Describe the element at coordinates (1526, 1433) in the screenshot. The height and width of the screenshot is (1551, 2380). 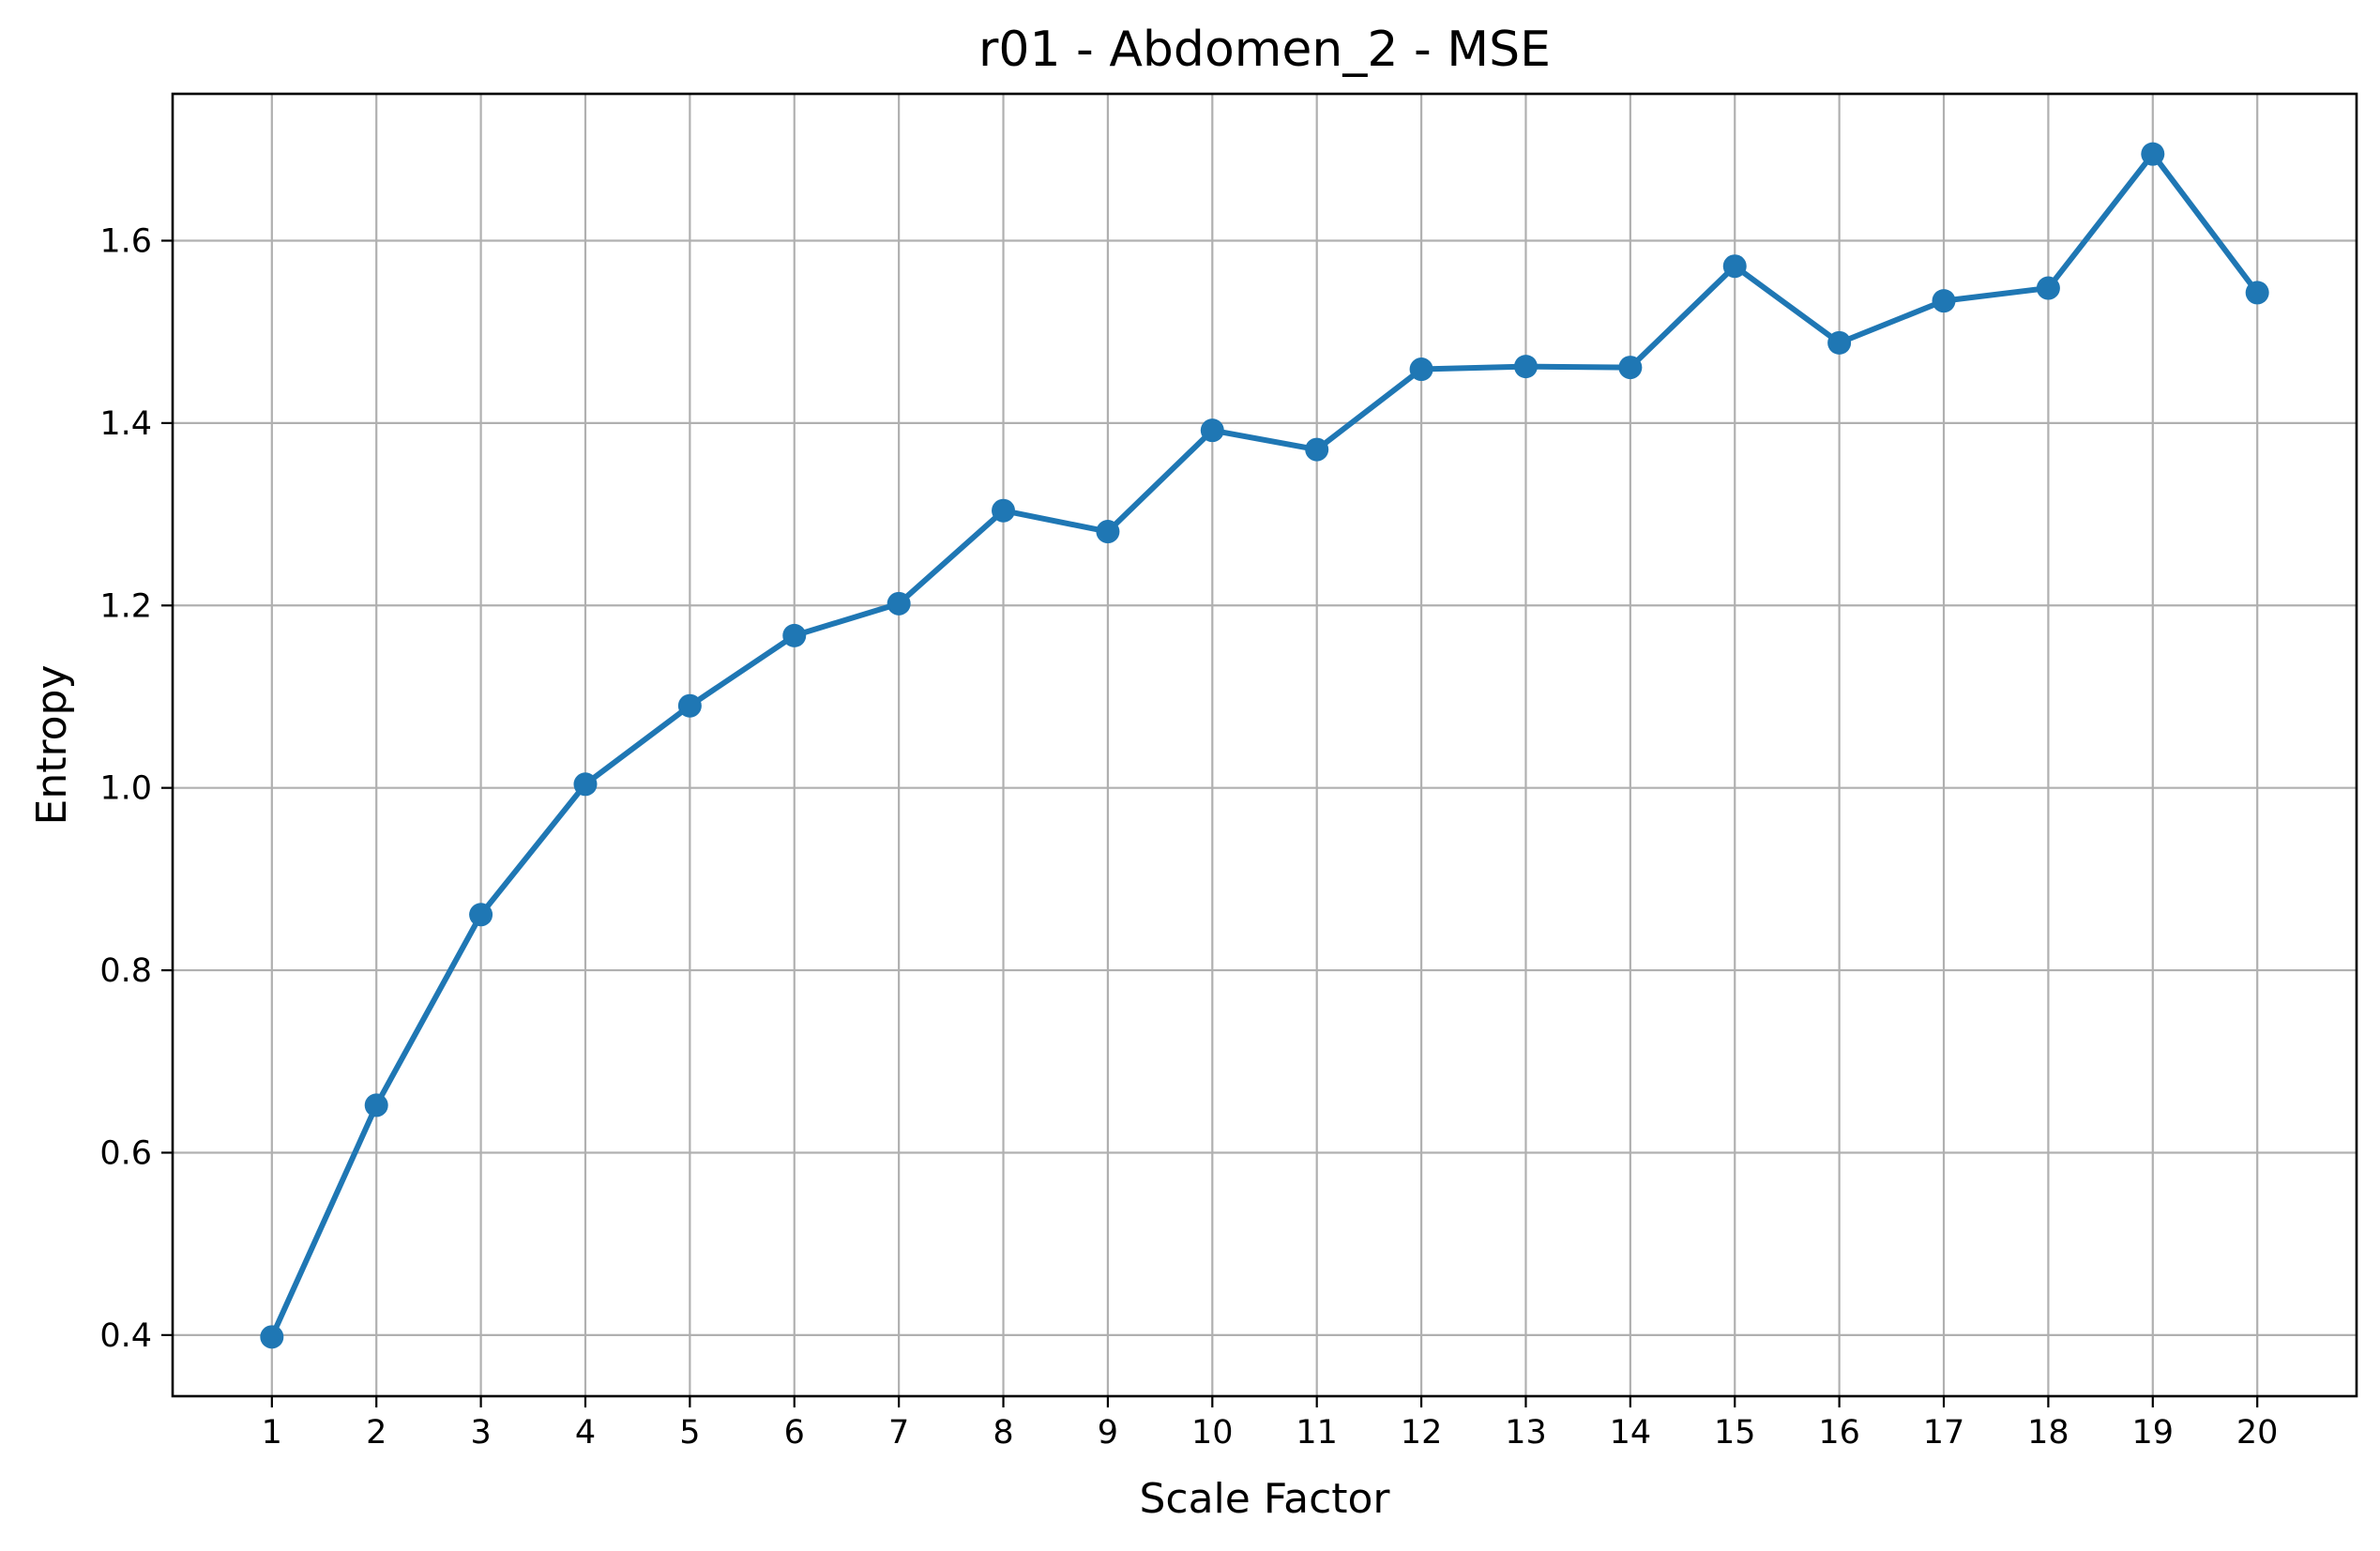
I see `x-tick-label: 13` at that location.